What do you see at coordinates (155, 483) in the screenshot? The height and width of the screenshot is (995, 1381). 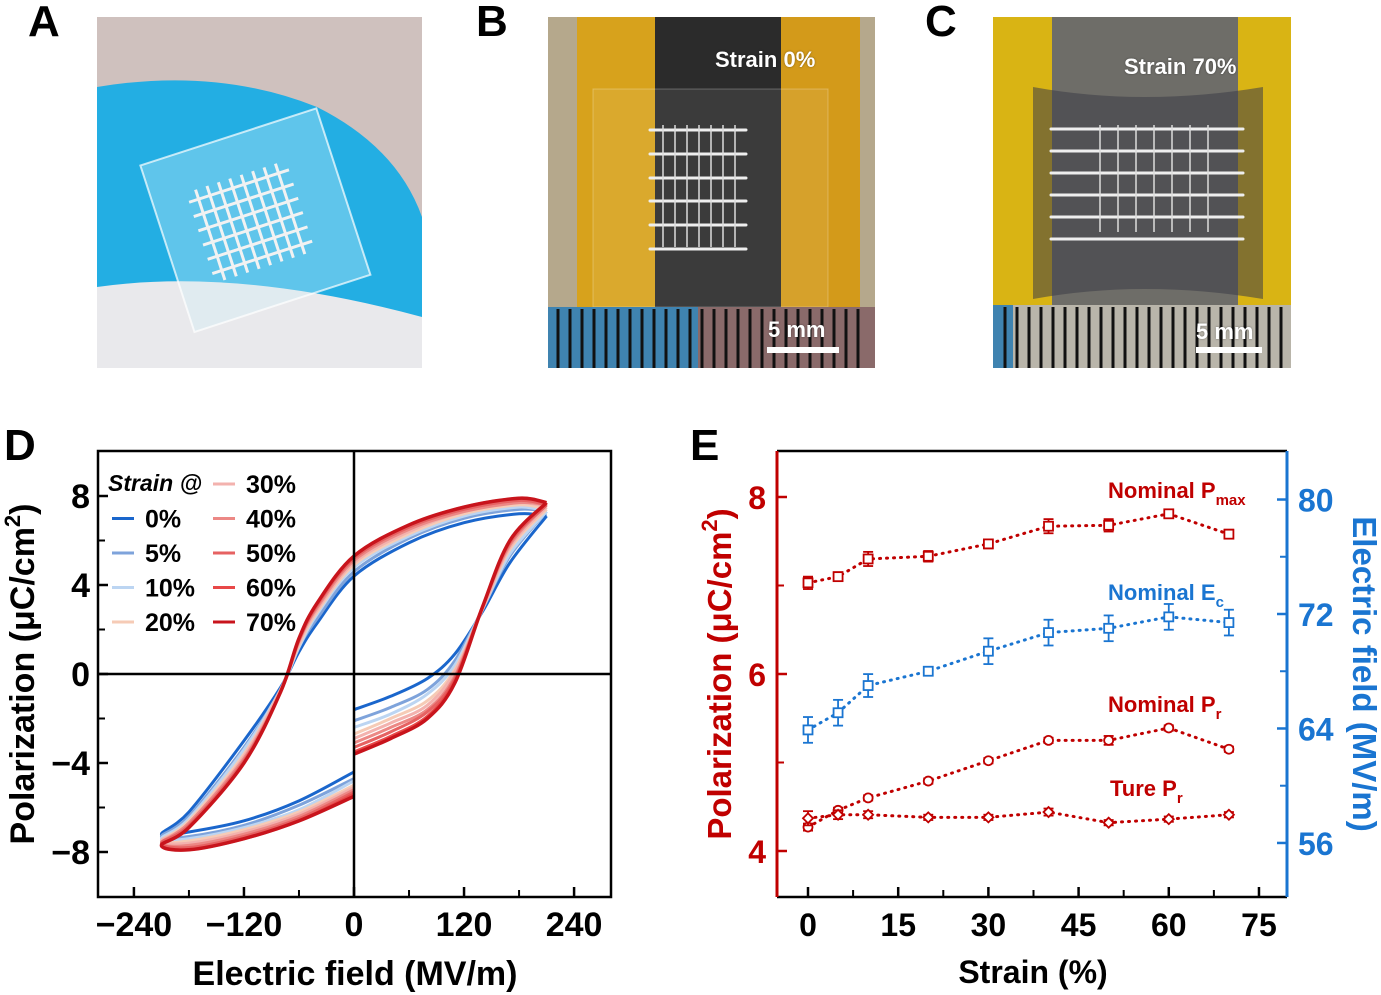 I see `legend-title: Strain @` at bounding box center [155, 483].